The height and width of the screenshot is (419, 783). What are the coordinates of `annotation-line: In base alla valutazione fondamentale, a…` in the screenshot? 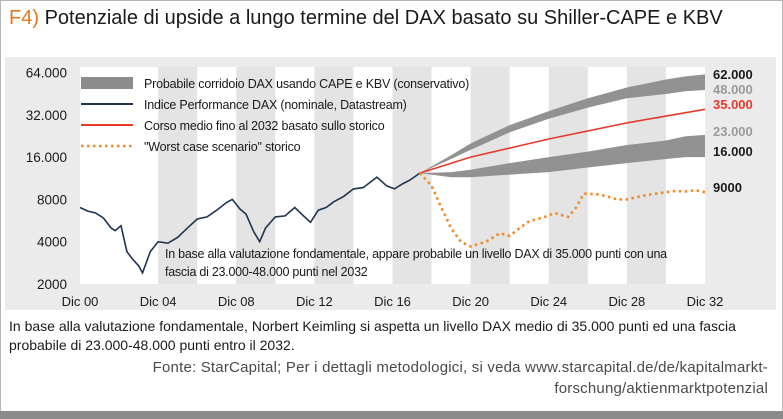 It's located at (416, 254).